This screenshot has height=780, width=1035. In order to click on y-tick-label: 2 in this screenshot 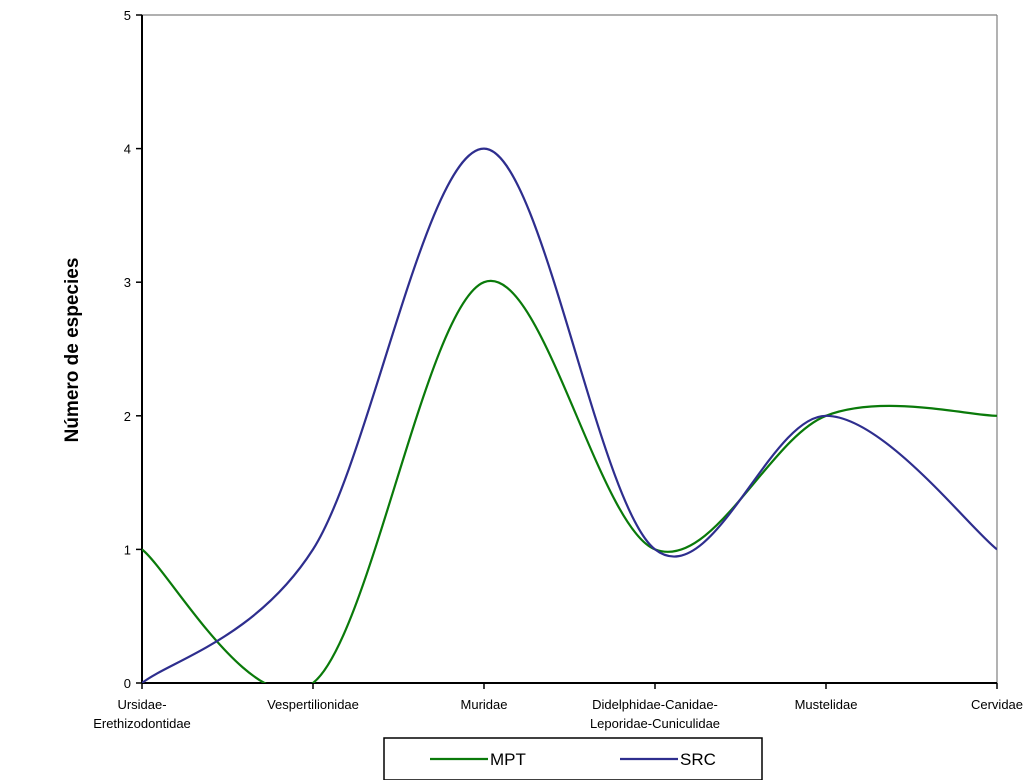, I will do `click(127, 416)`.